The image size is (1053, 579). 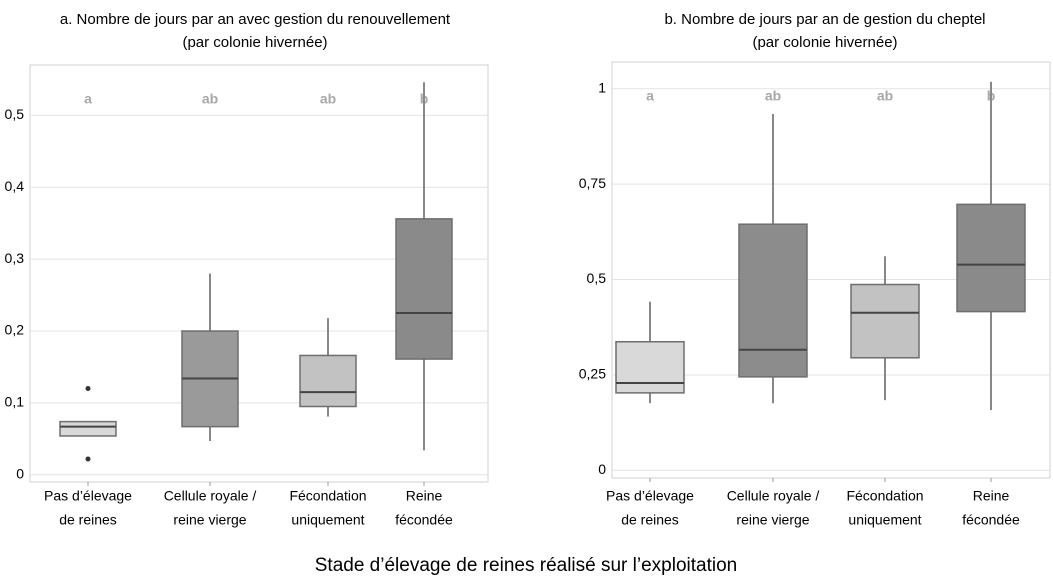 I want to click on y-tick-label: 0,4, so click(x=15, y=186).